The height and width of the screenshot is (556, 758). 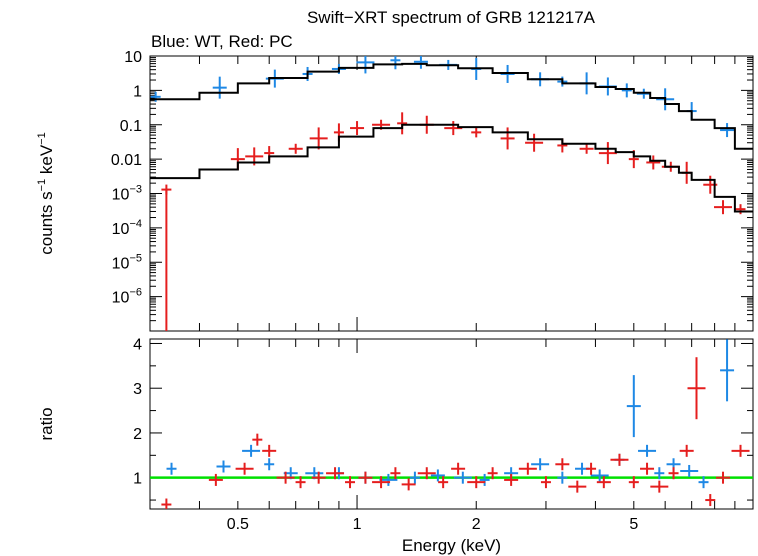 I want to click on wt-model-line, so click(x=451, y=106).